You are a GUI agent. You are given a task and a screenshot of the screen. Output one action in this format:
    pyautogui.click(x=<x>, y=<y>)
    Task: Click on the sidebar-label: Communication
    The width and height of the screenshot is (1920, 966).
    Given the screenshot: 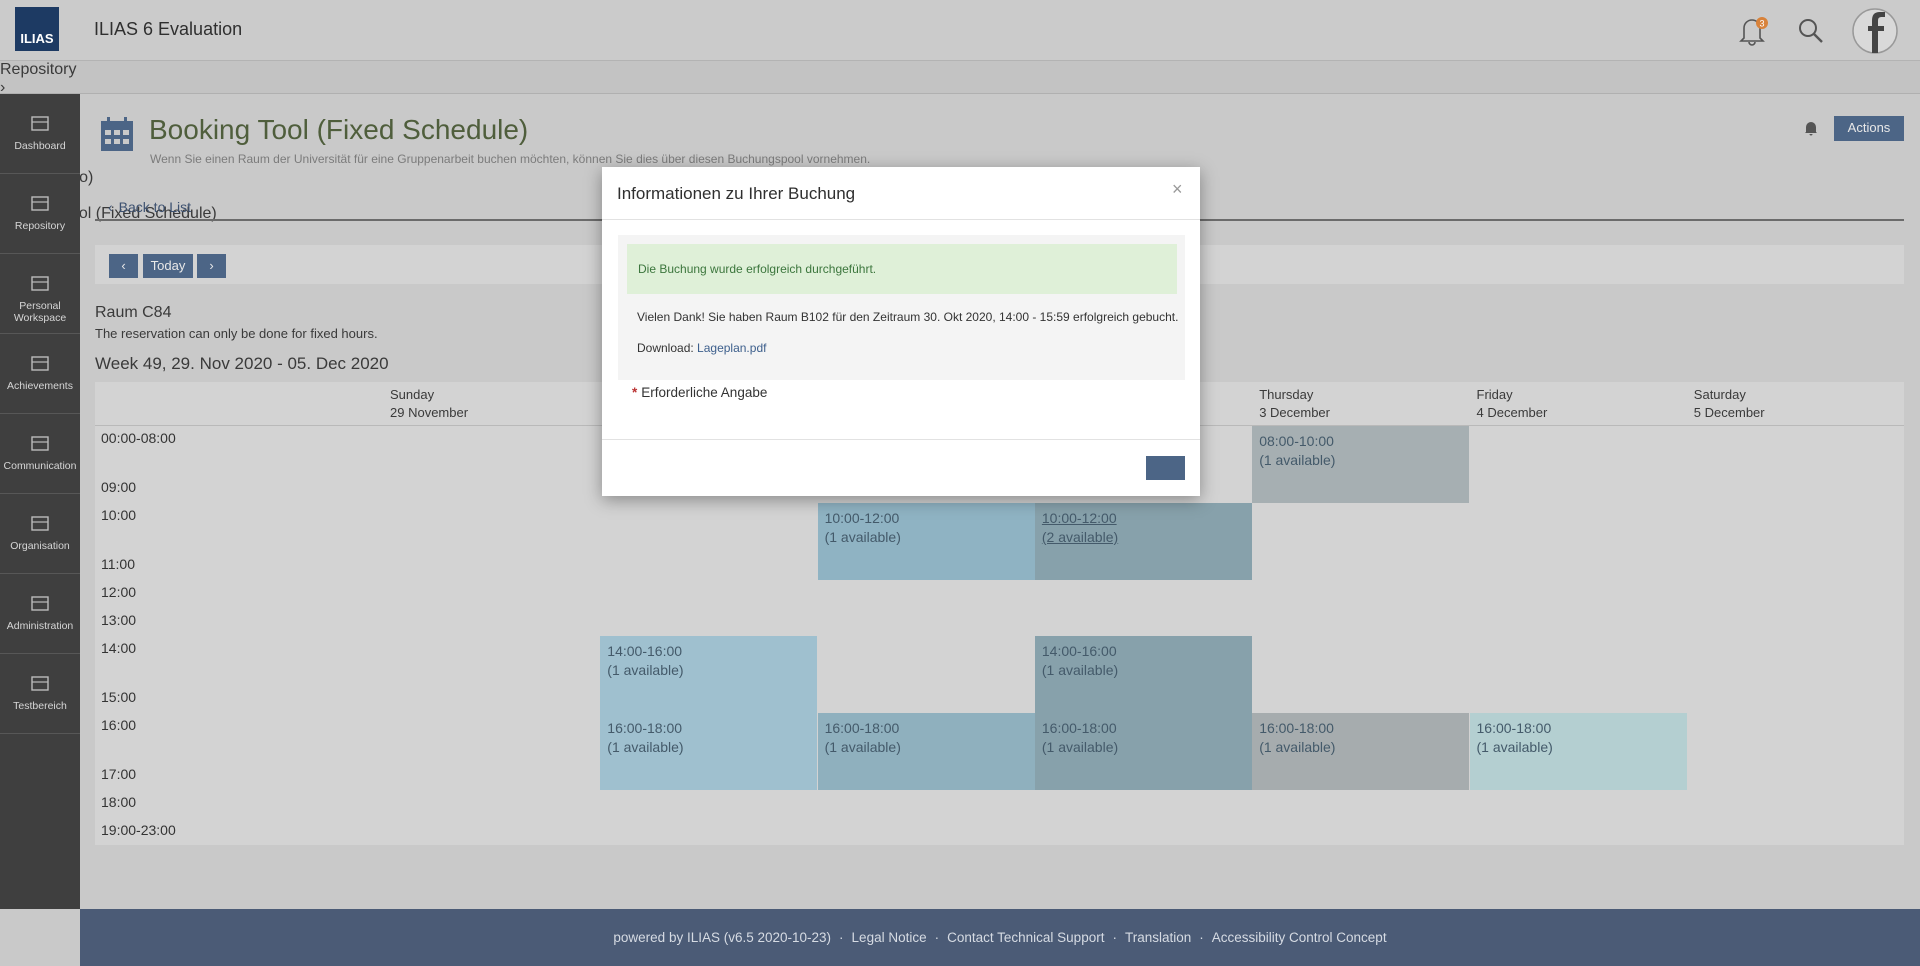 What is the action you would take?
    pyautogui.click(x=40, y=466)
    